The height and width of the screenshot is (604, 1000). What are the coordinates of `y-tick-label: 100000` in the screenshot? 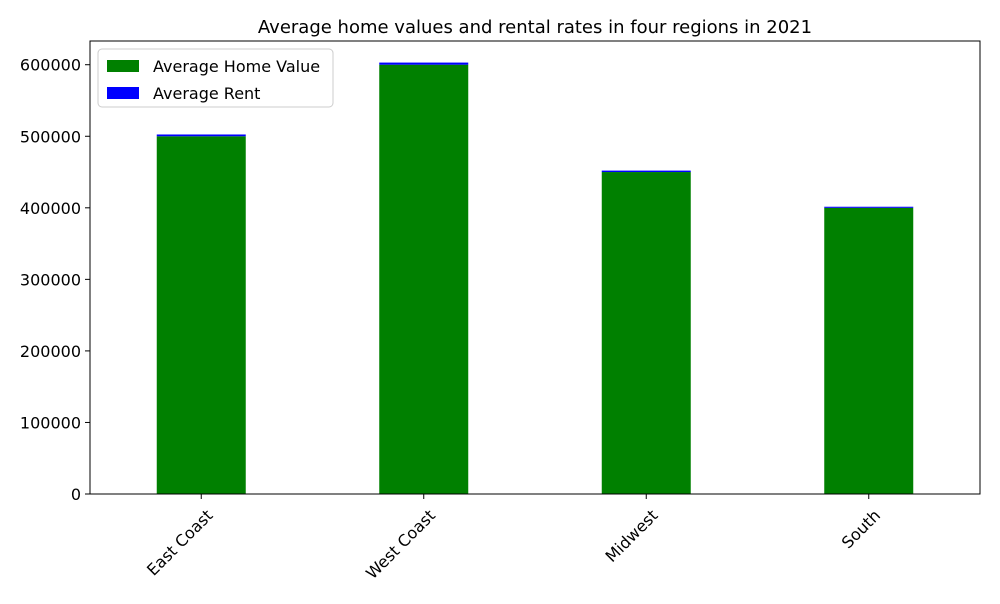 It's located at (50, 422).